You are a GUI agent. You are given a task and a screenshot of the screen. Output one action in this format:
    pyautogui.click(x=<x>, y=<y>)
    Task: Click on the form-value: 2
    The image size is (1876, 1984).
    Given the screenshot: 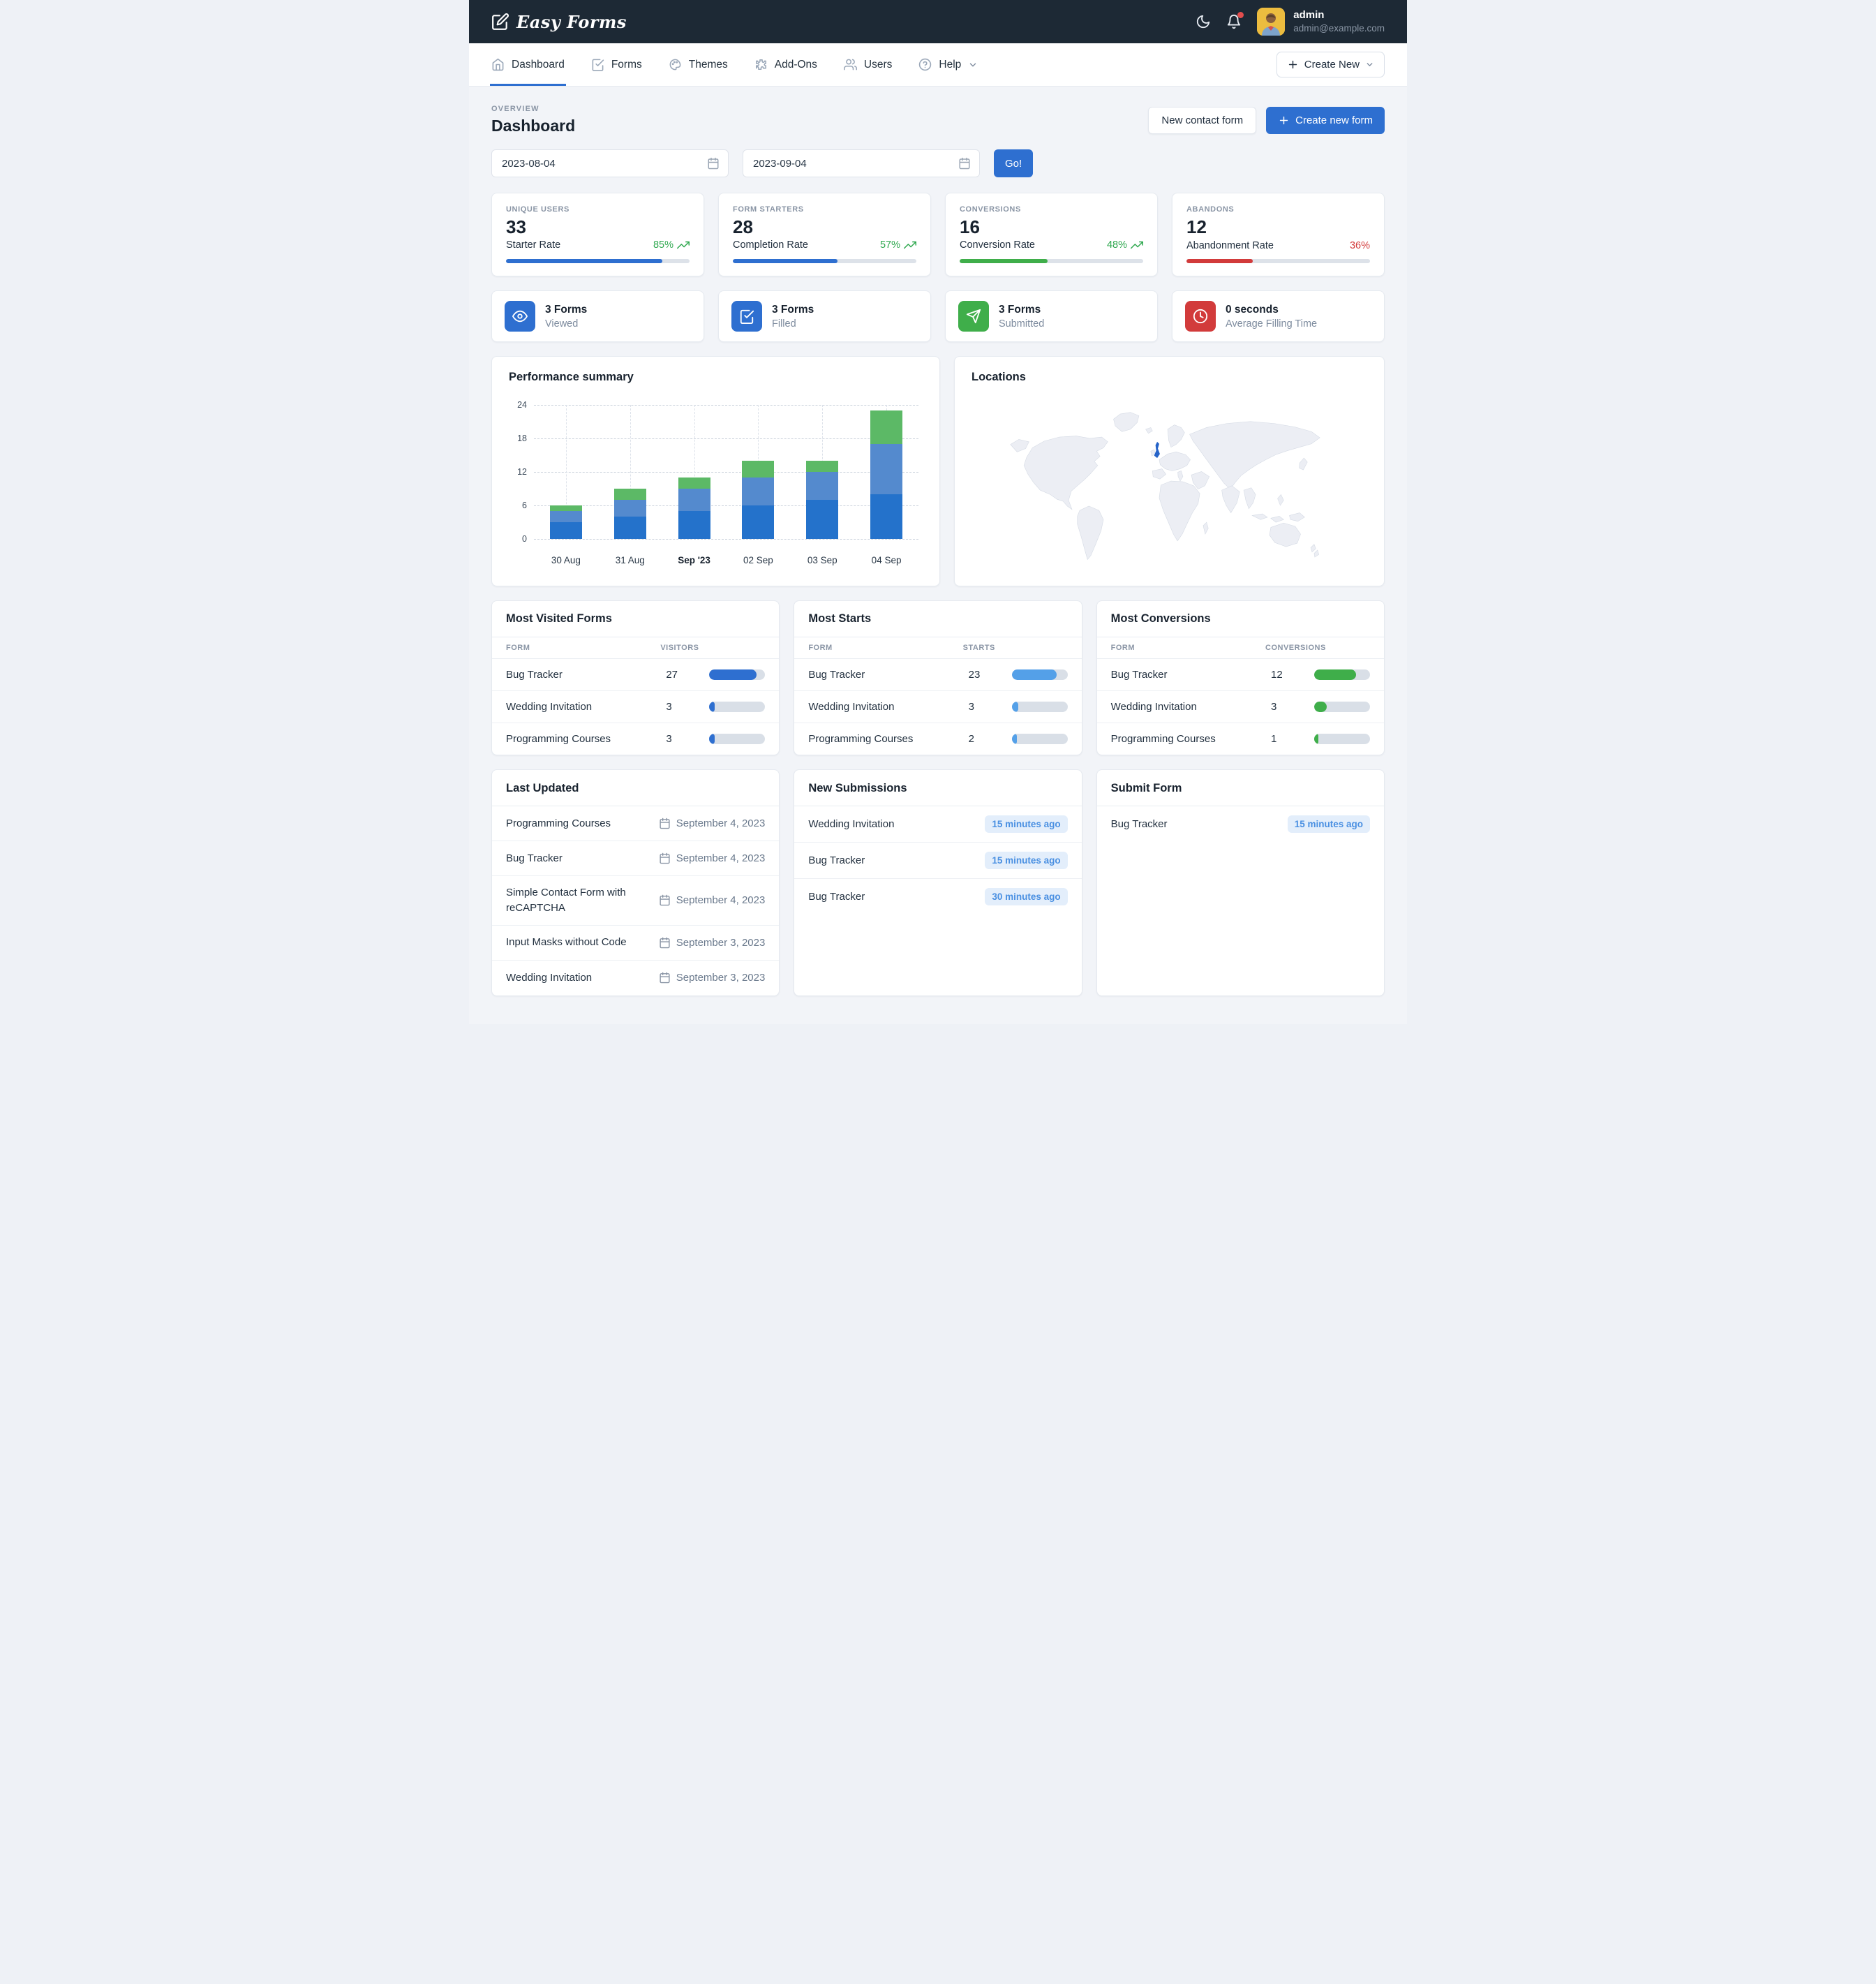 What is the action you would take?
    pyautogui.click(x=971, y=739)
    